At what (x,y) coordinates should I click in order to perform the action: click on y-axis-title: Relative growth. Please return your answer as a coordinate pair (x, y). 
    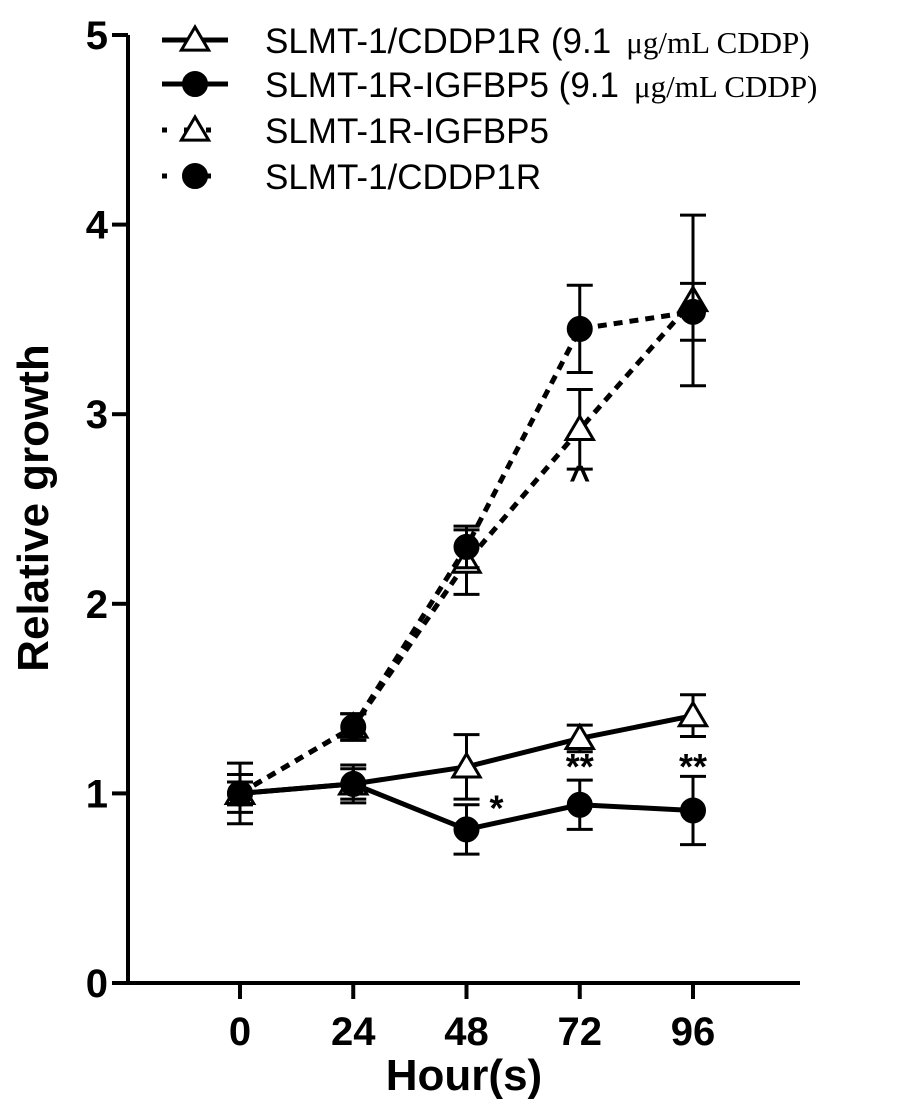
    Looking at the image, I should click on (33, 508).